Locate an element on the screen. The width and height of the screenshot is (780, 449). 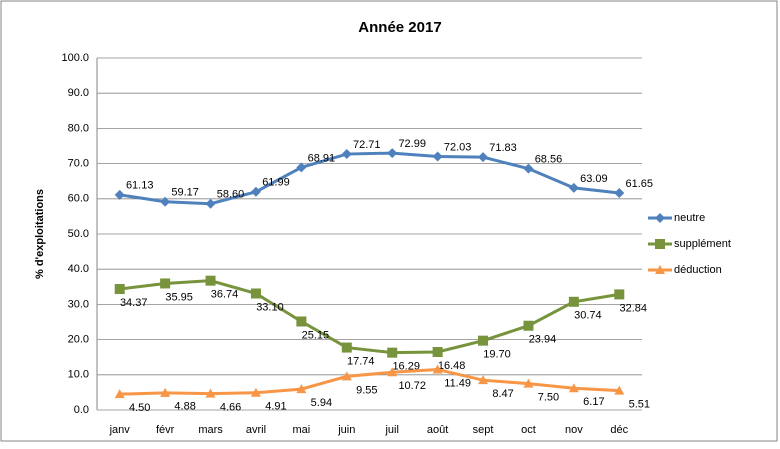
y-tick-label: 20.0 is located at coordinates (78, 340).